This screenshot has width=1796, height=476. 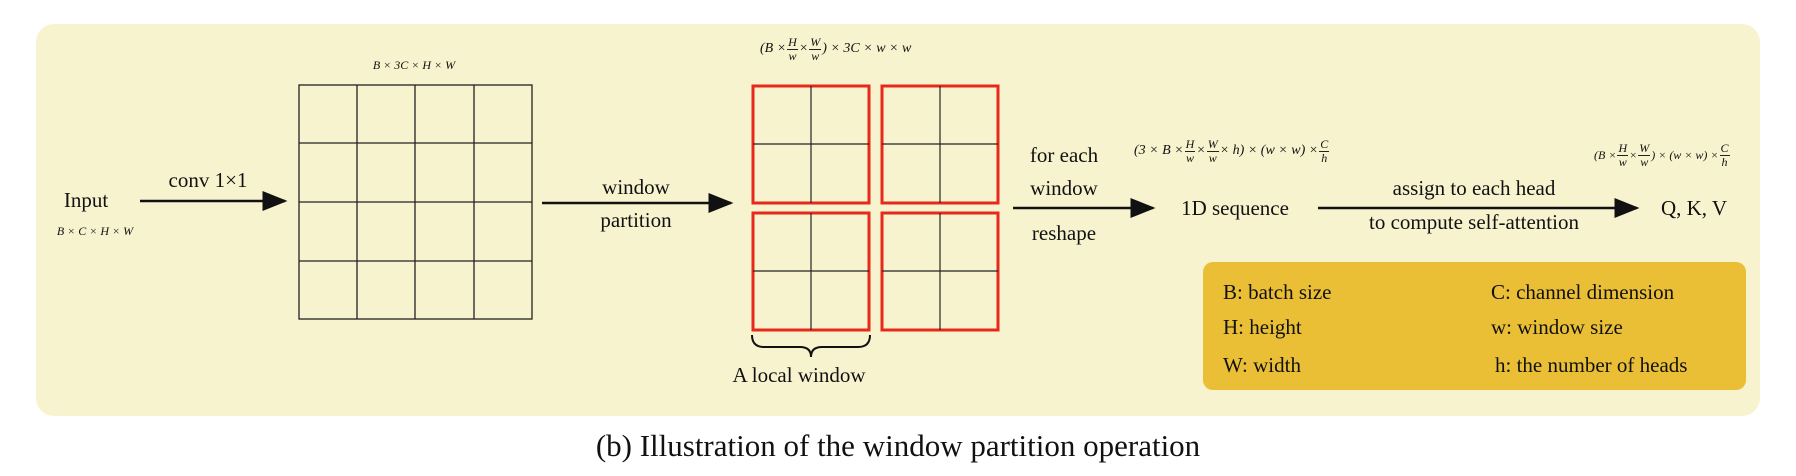 What do you see at coordinates (1064, 233) in the screenshot?
I see `reshape-label: reshape` at bounding box center [1064, 233].